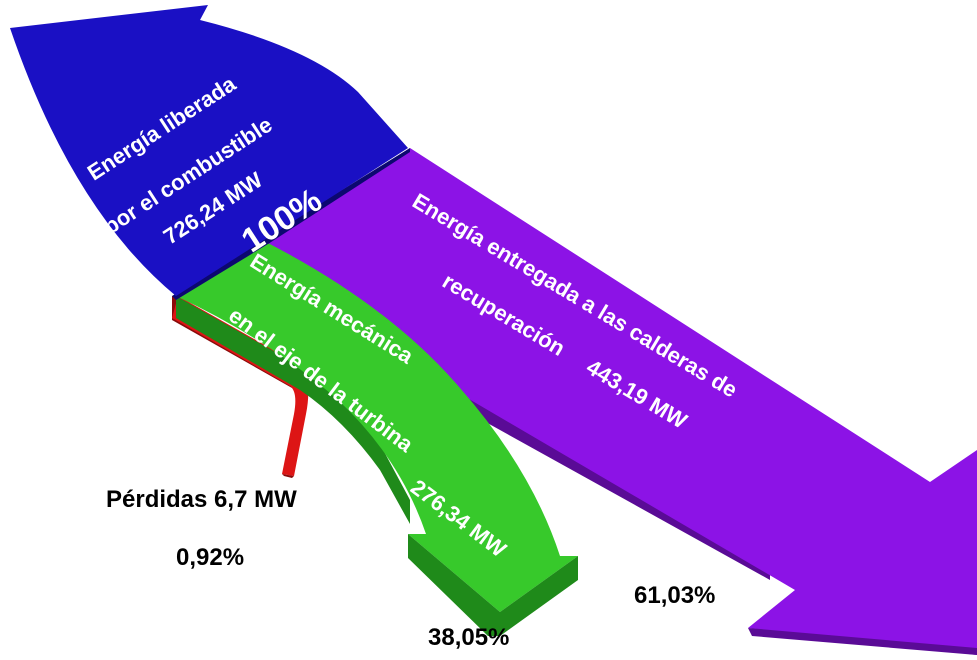 Image resolution: width=977 pixels, height=660 pixels. Describe the element at coordinates (493, 585) in the screenshot. I see `mechanical-arrow-end-side` at that location.